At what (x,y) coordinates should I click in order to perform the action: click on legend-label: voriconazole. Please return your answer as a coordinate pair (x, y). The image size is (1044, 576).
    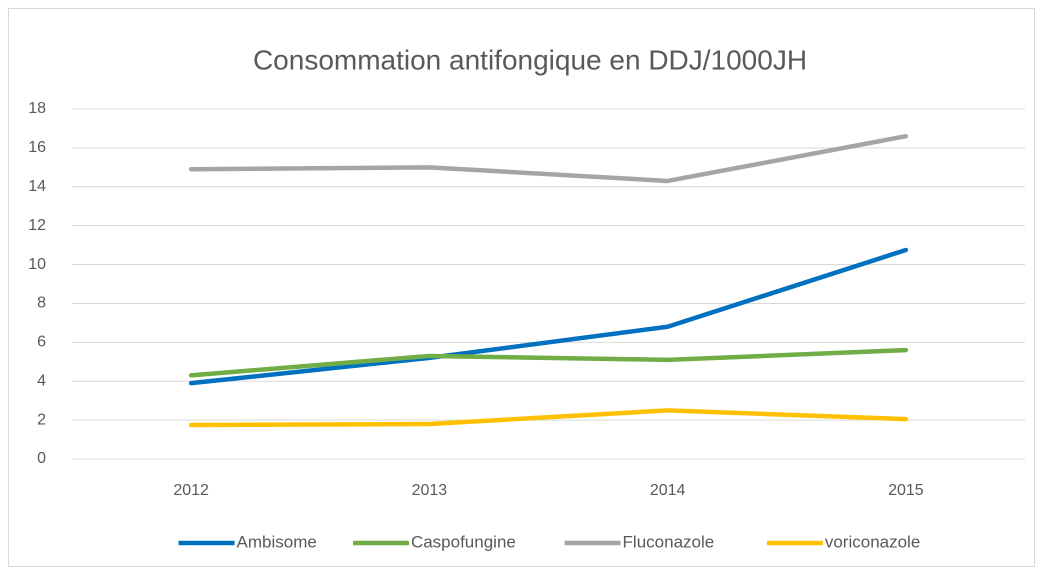
    Looking at the image, I should click on (872, 541).